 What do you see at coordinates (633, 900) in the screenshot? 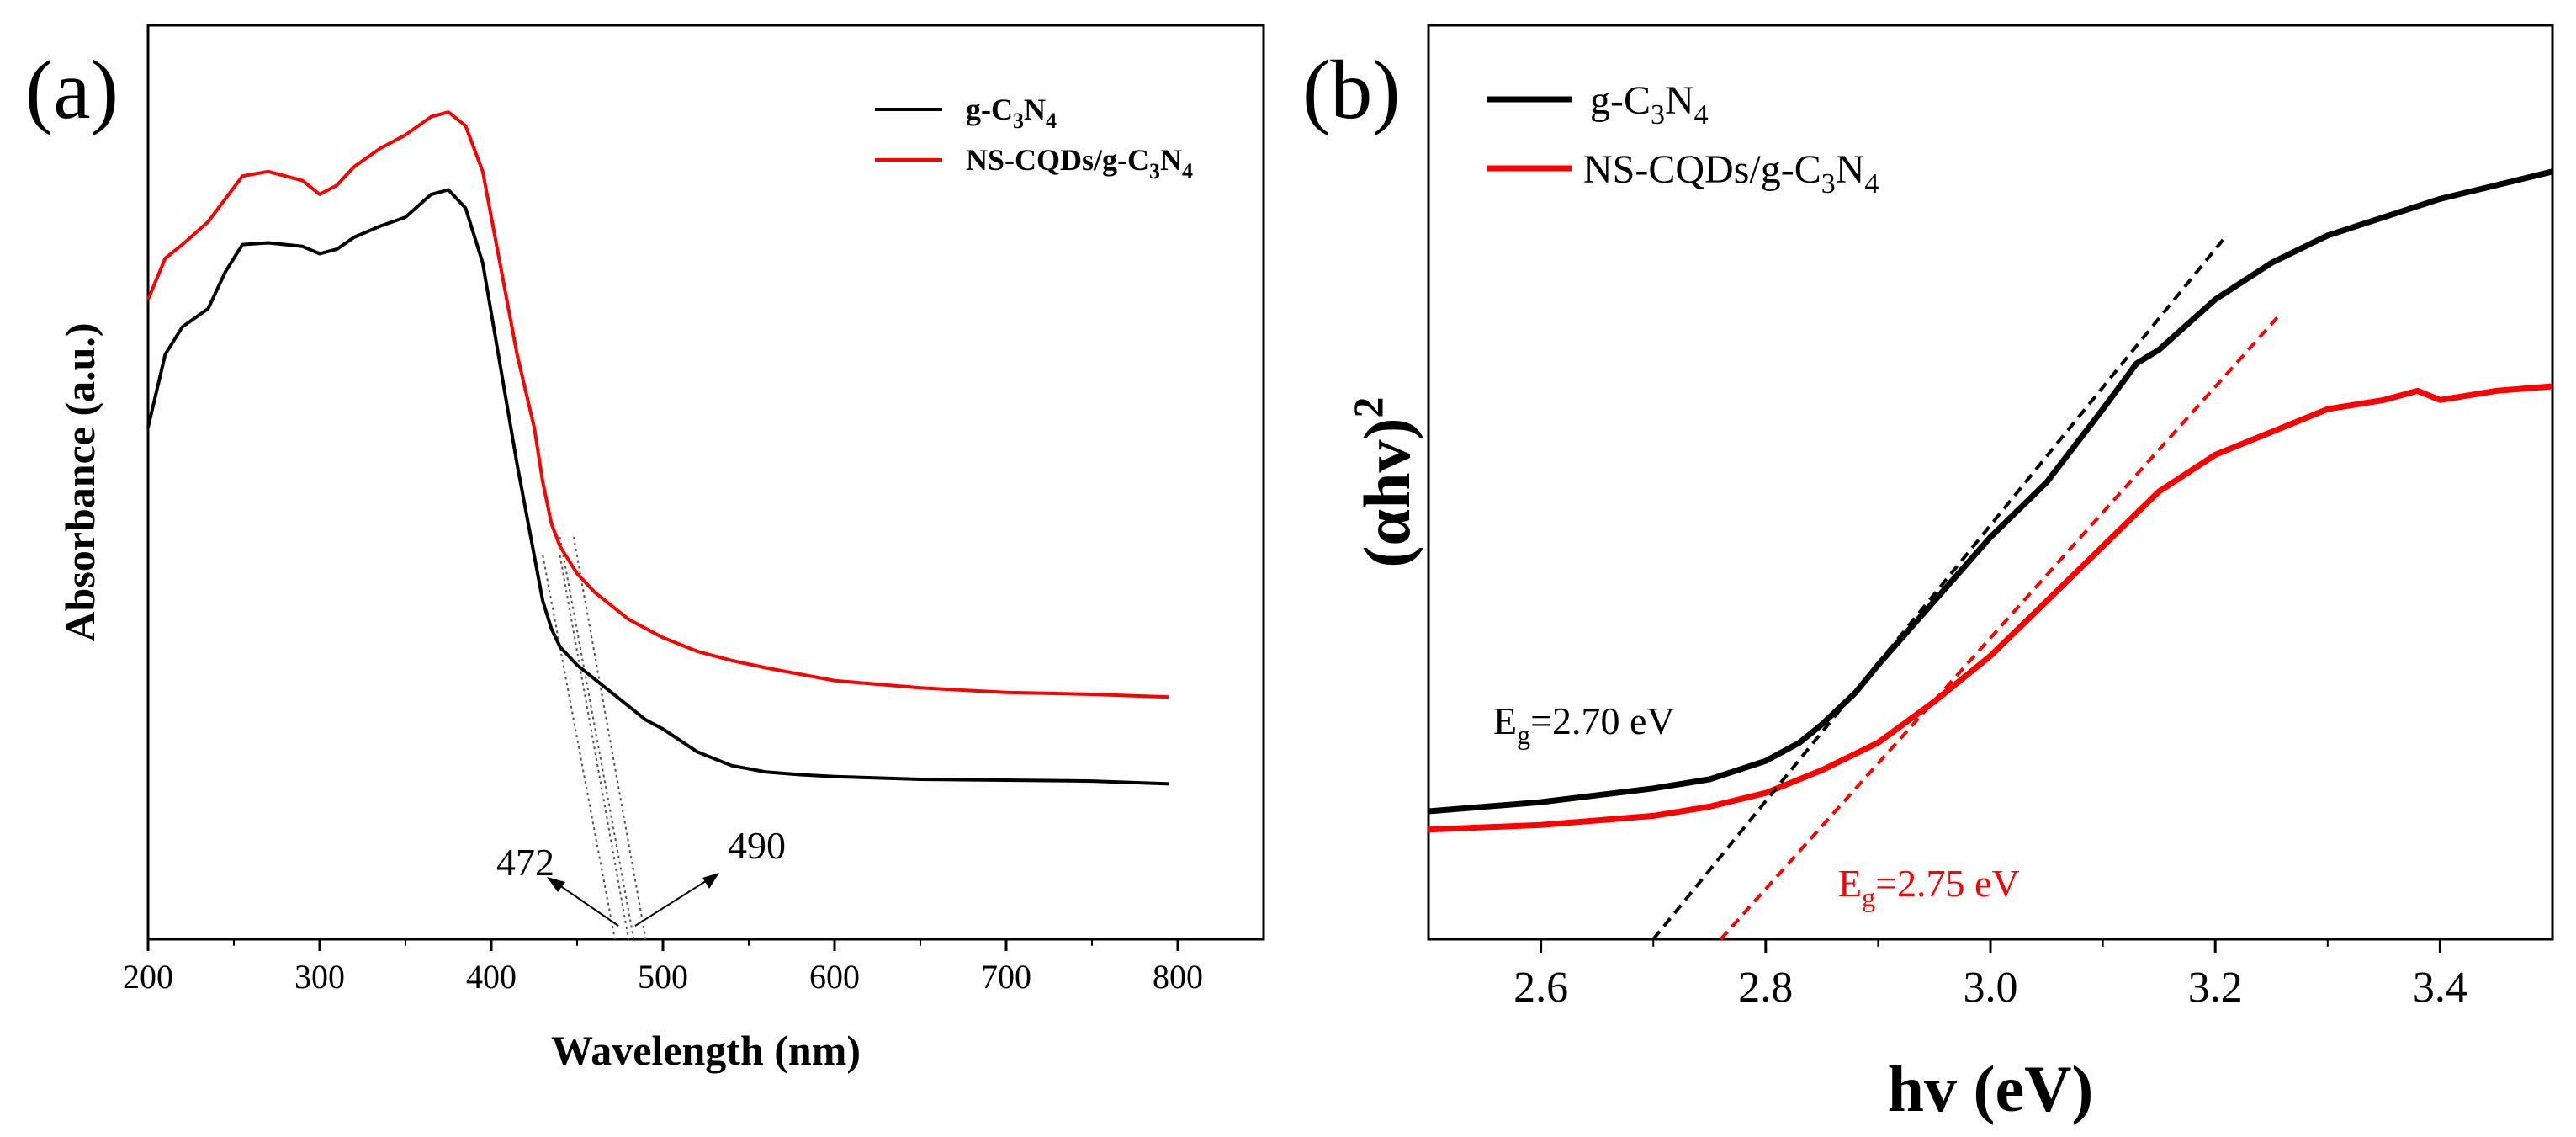
I see `panel-a-arrows` at bounding box center [633, 900].